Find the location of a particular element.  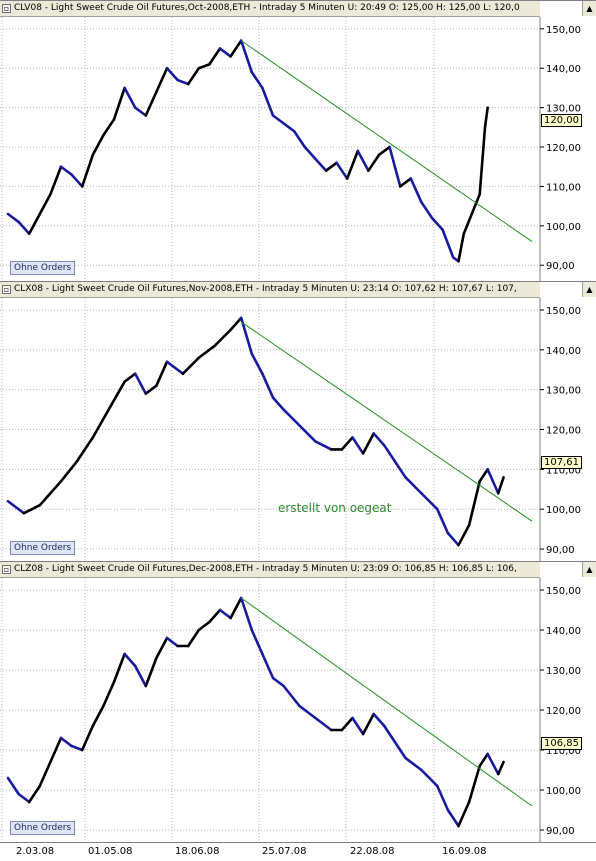

x-tick-label: 01.05.08 is located at coordinates (110, 851).